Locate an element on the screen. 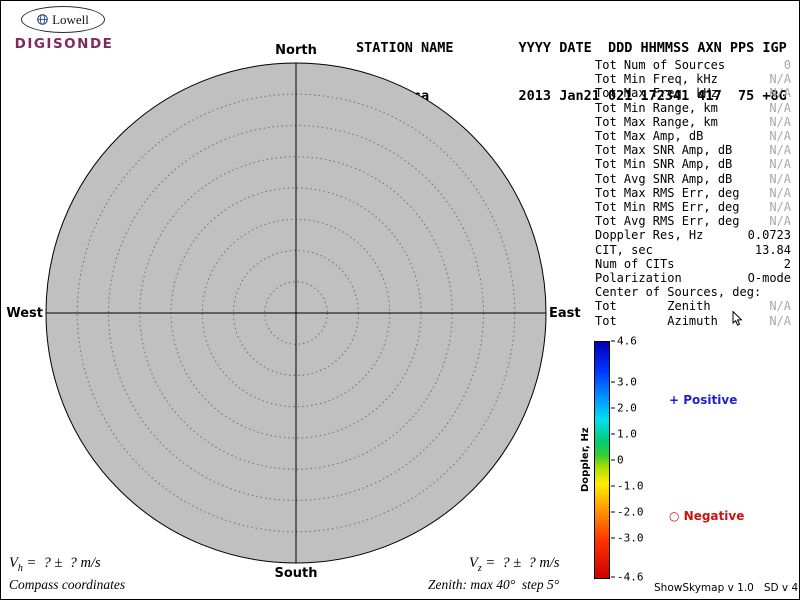 The image size is (800, 600). stat-label: Tot Avg SNR Amp, dB is located at coordinates (664, 178).